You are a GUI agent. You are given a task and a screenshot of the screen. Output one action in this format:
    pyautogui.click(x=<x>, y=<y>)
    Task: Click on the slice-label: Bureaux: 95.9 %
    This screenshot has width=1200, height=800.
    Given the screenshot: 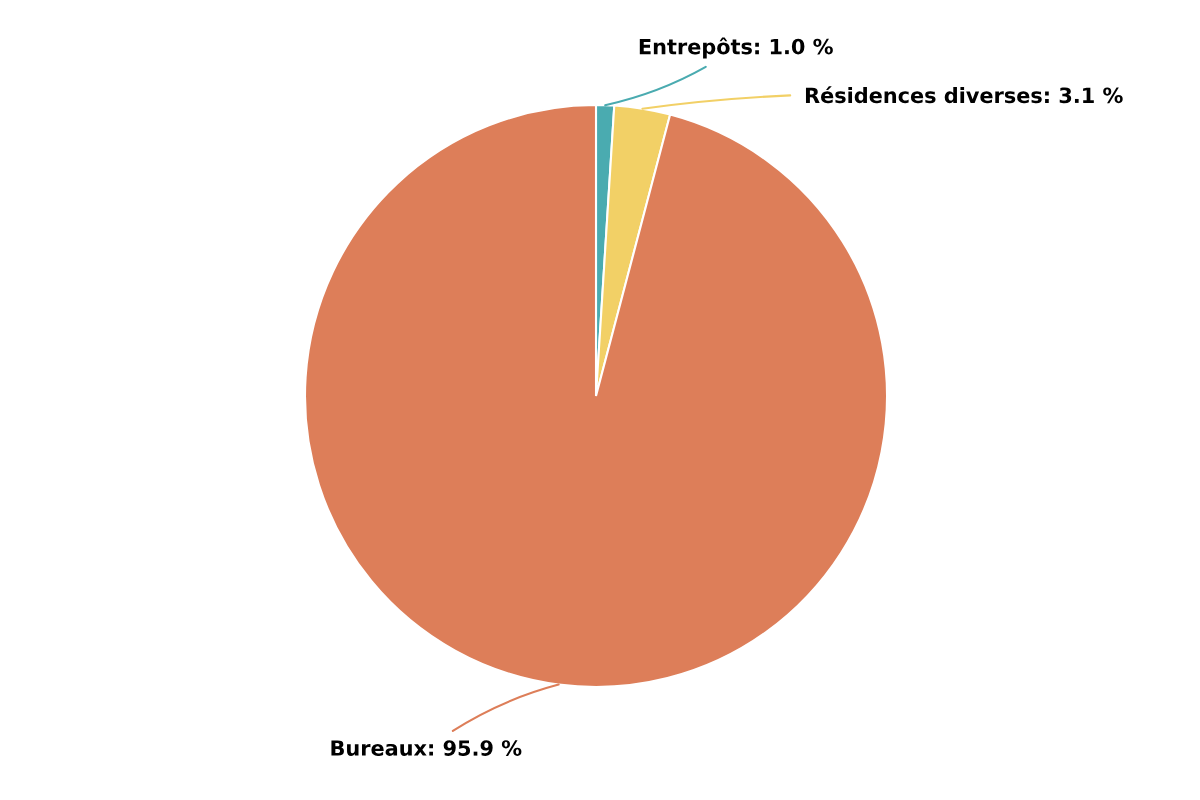 What is the action you would take?
    pyautogui.click(x=426, y=748)
    